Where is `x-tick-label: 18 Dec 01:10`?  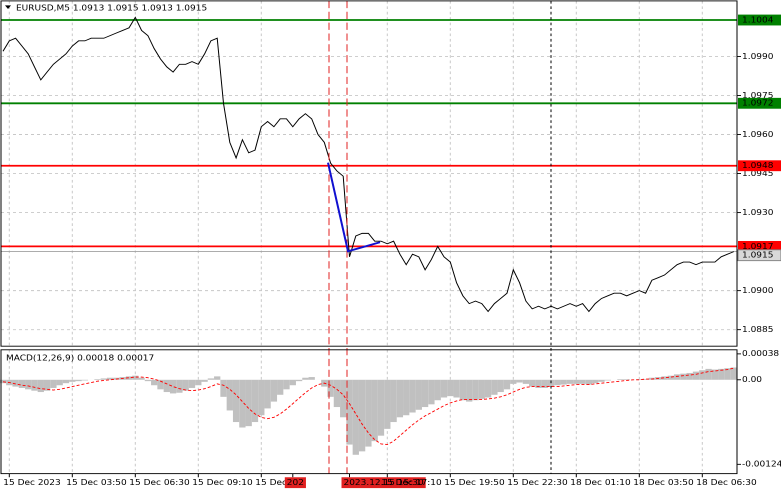
x-tick-label: 18 Dec 01:10 is located at coordinates (600, 482).